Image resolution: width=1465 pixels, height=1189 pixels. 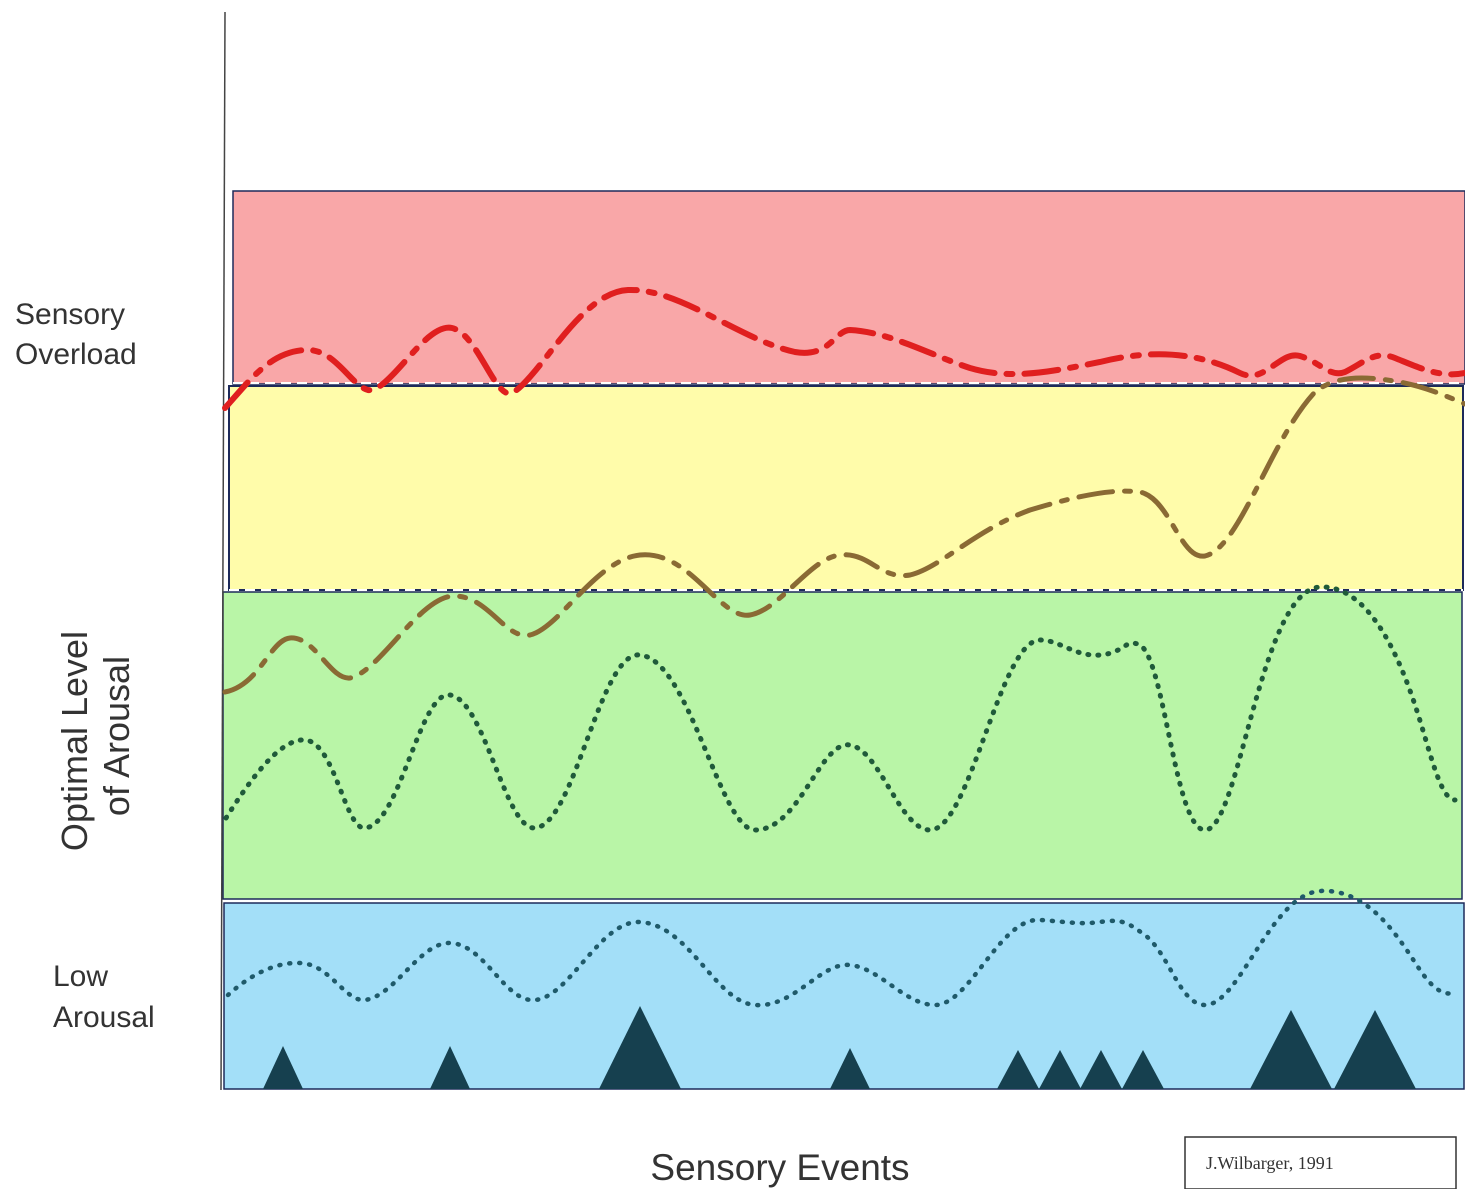 I want to click on zone-label-optimal-line1: Optimal Level, so click(x=74, y=741).